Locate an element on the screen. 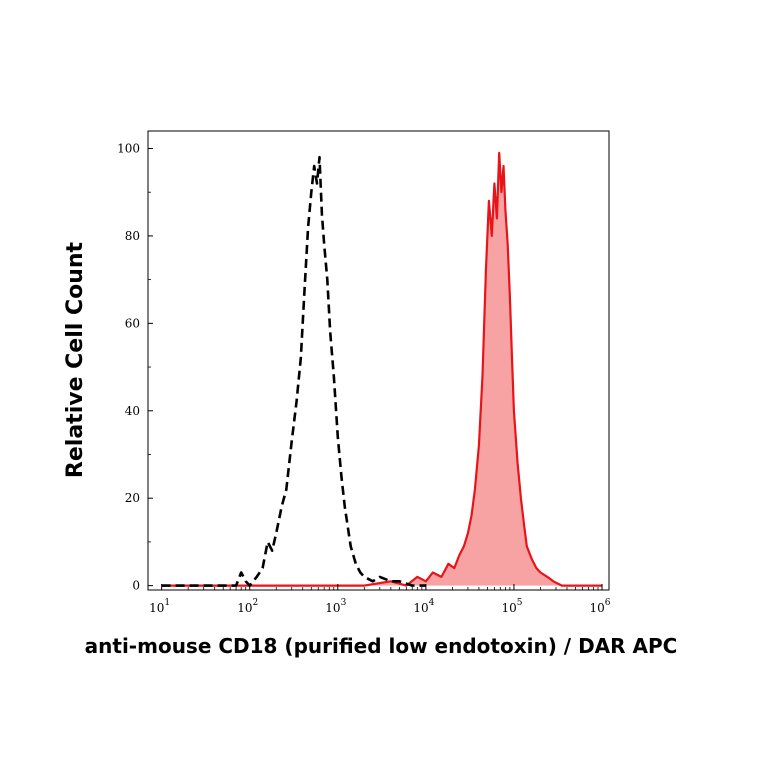 This screenshot has height=764, width=764. y-tick-label: 100 is located at coordinates (128, 148).